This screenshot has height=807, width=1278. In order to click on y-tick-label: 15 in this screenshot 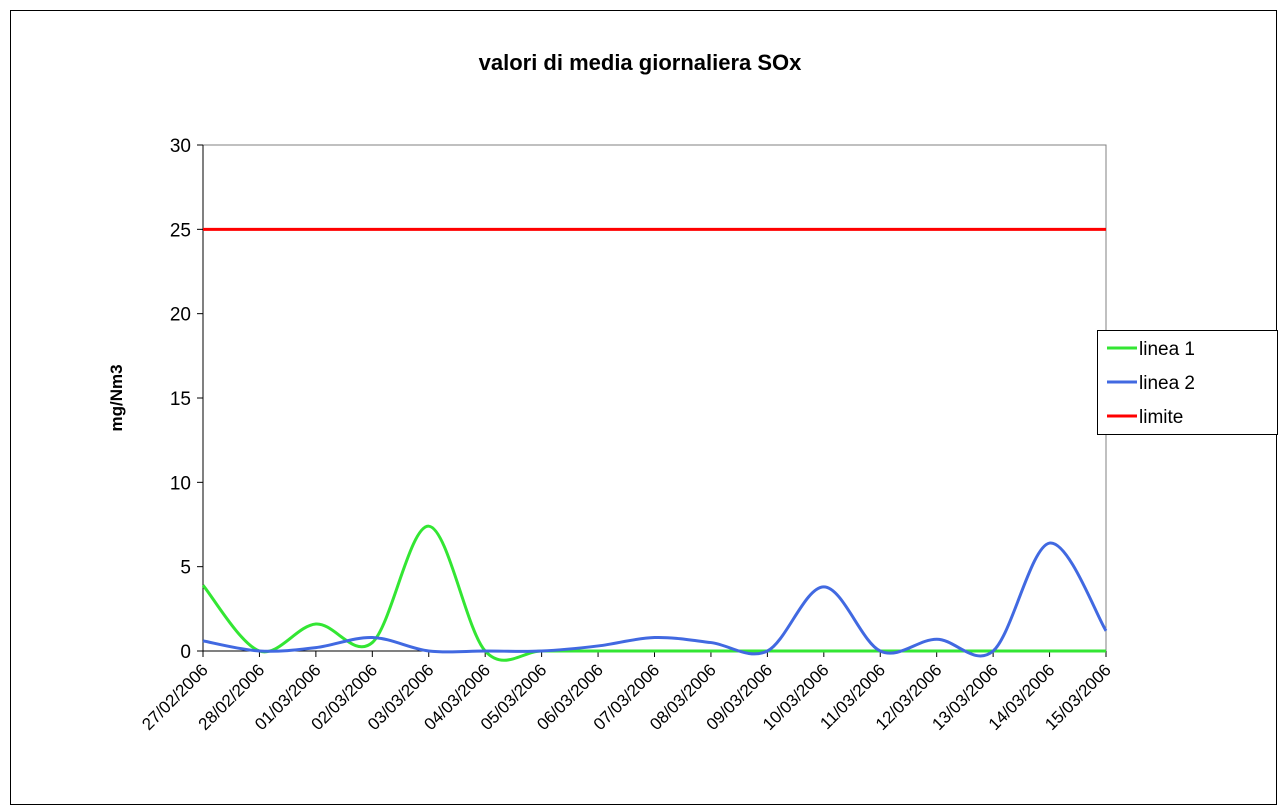, I will do `click(180, 399)`.